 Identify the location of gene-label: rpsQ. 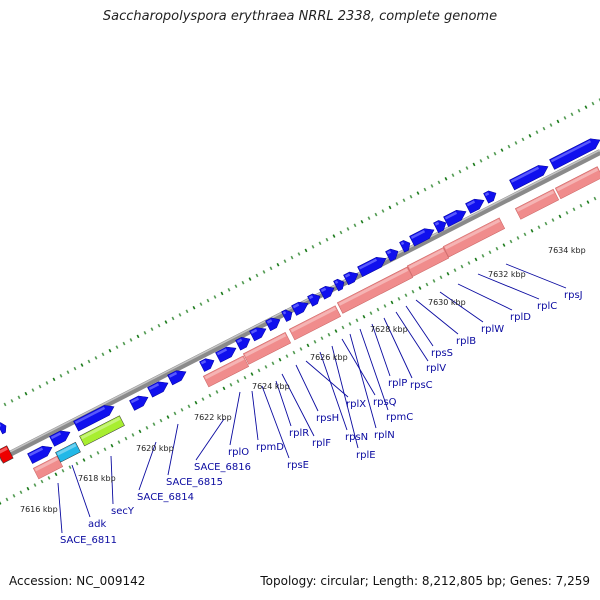
(385, 402).